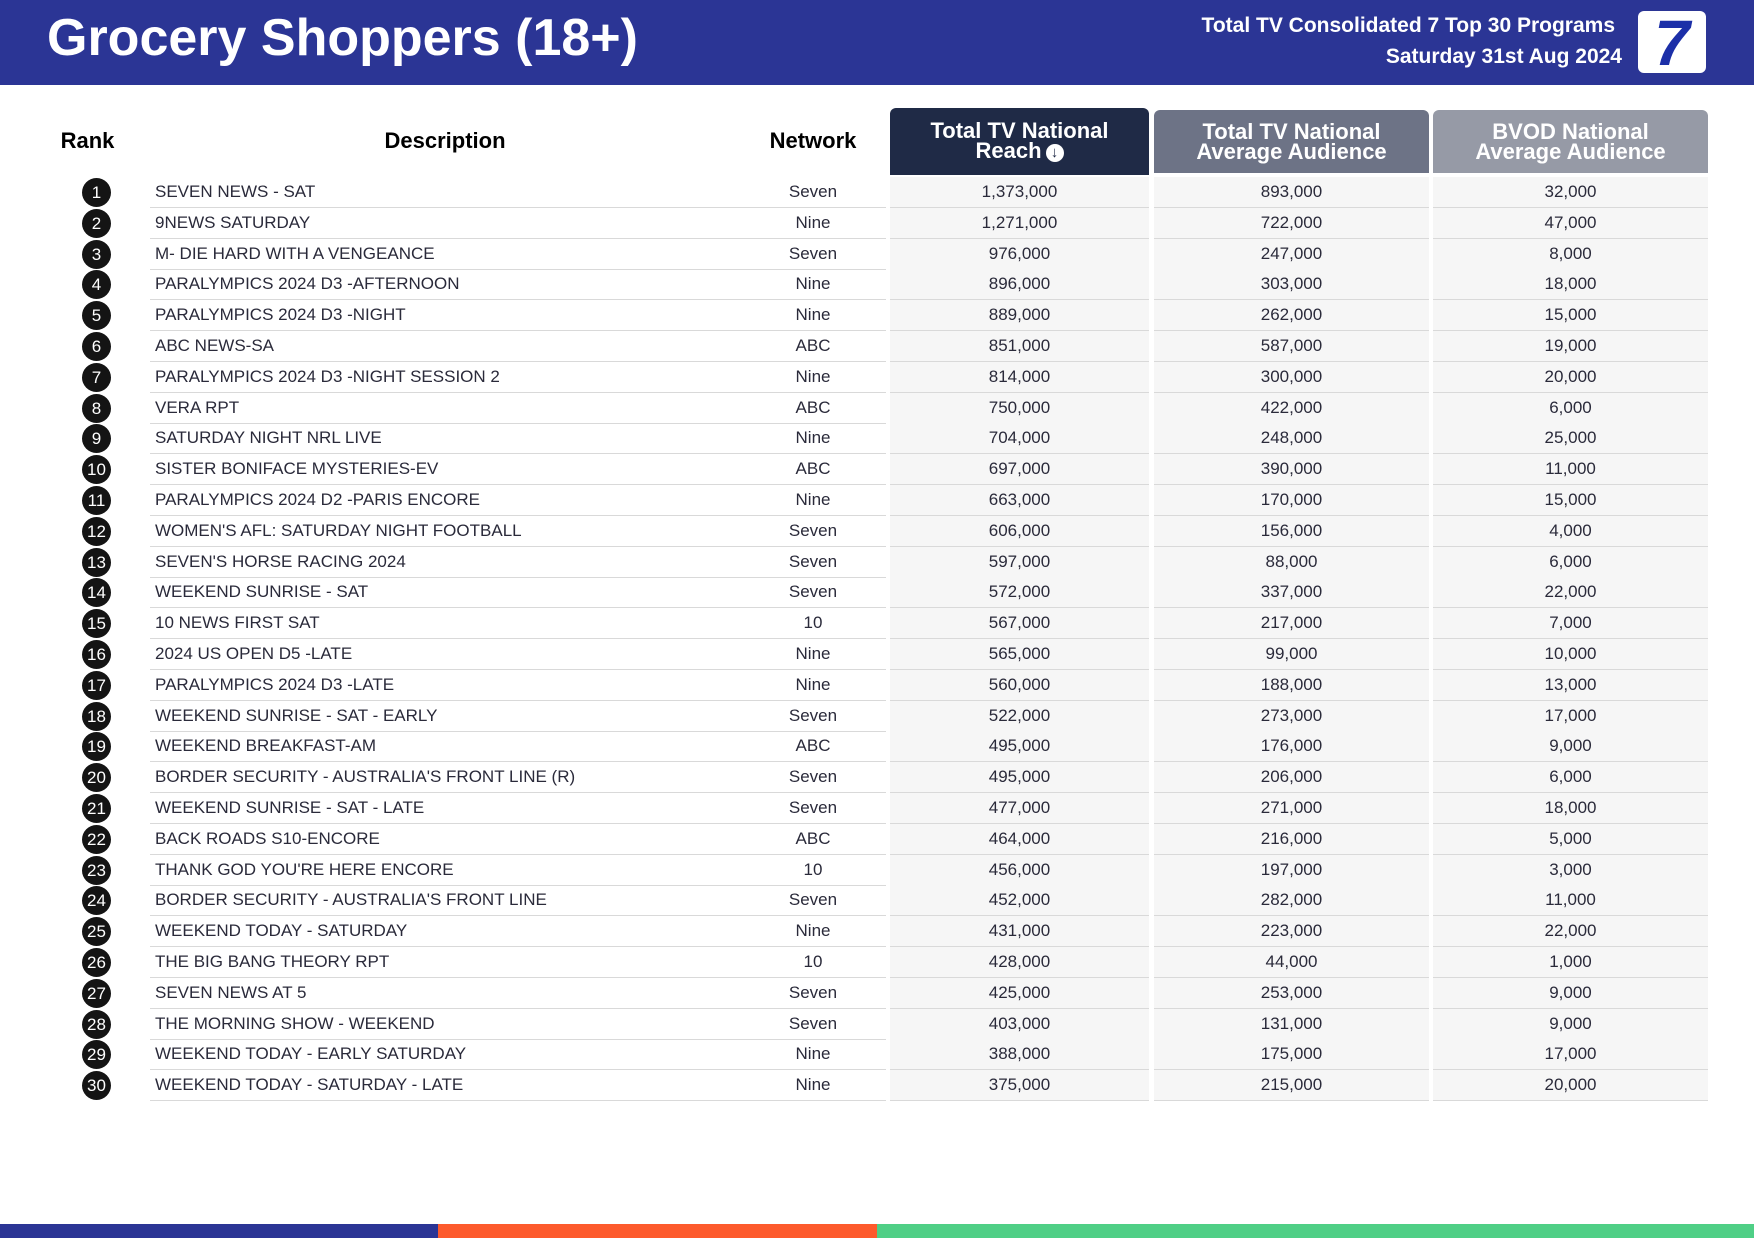 This screenshot has height=1241, width=1754. What do you see at coordinates (1570, 223) in the screenshot?
I see `program-bvod-audience: 47,000` at bounding box center [1570, 223].